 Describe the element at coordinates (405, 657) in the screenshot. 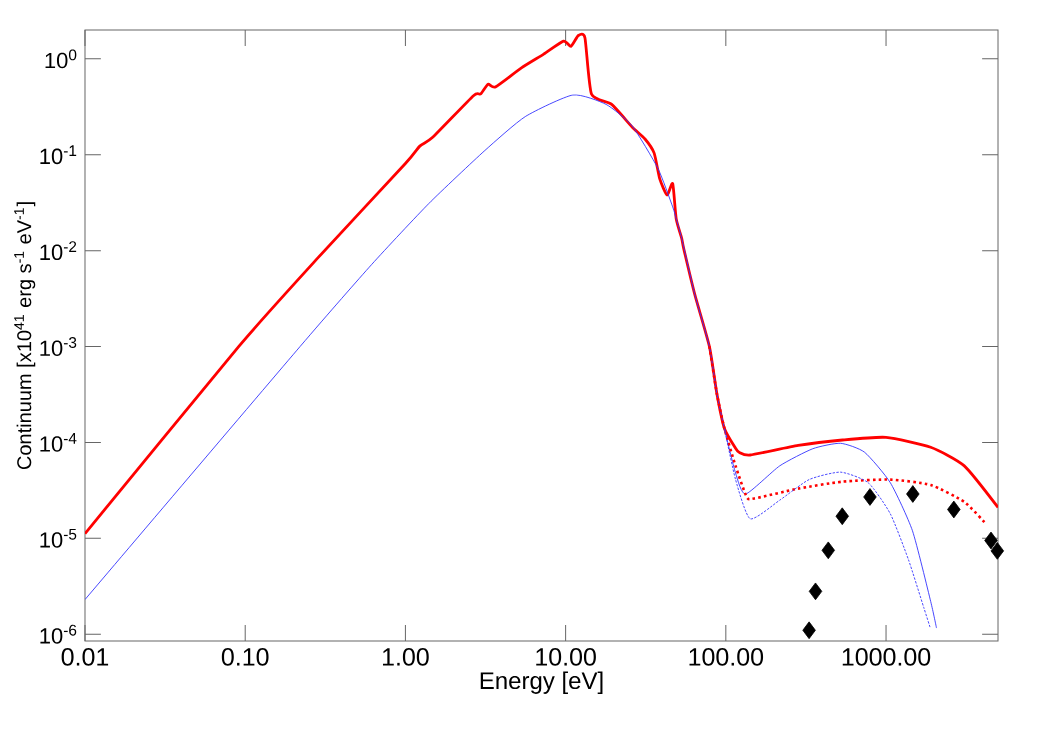

I see `x-tick-label: 1.00` at that location.